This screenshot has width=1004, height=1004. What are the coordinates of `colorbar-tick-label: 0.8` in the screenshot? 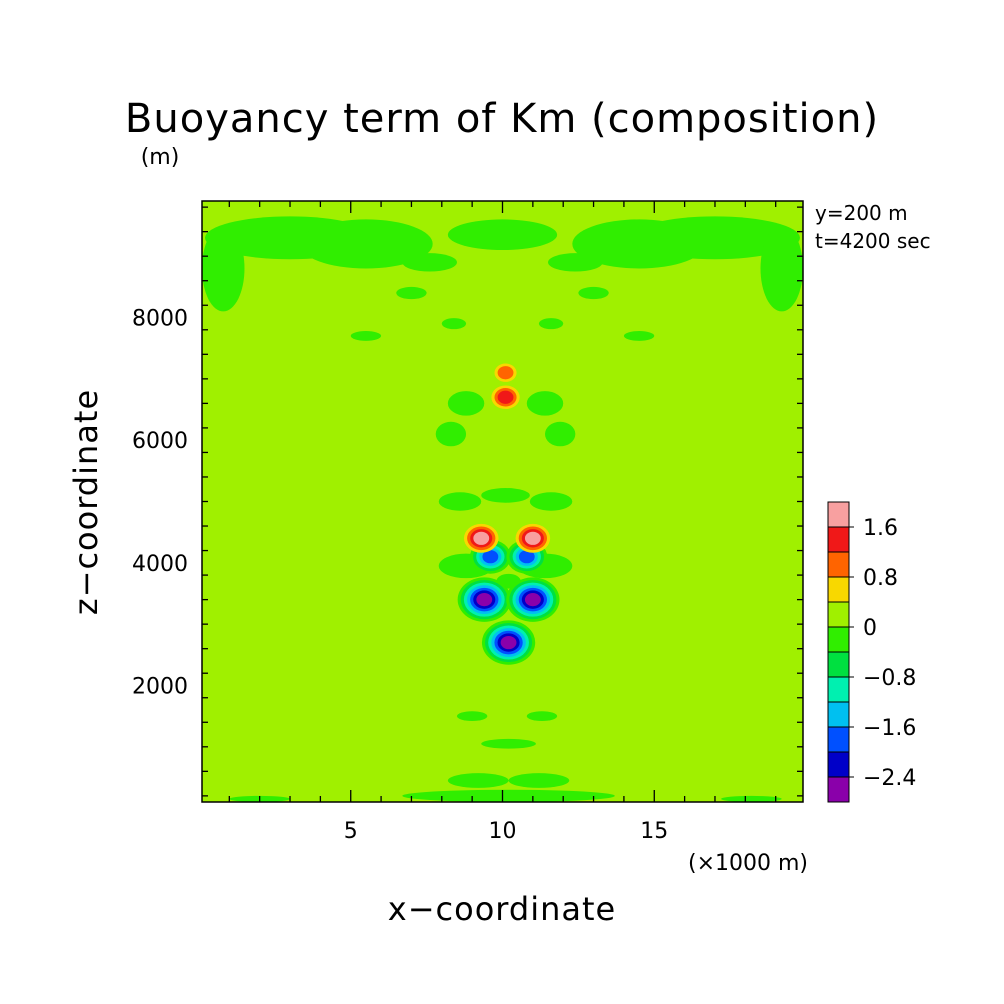 It's located at (880, 578).